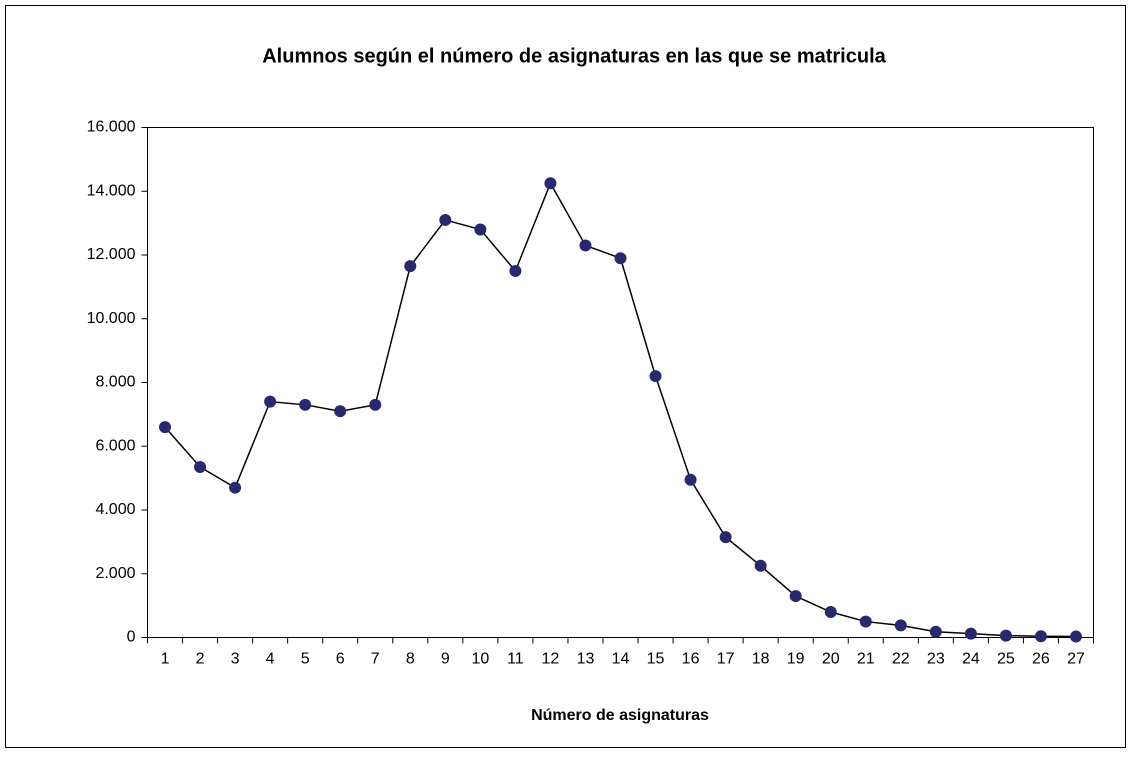 Image resolution: width=1131 pixels, height=757 pixels. Describe the element at coordinates (1076, 659) in the screenshot. I see `x-tick-label: 27` at that location.